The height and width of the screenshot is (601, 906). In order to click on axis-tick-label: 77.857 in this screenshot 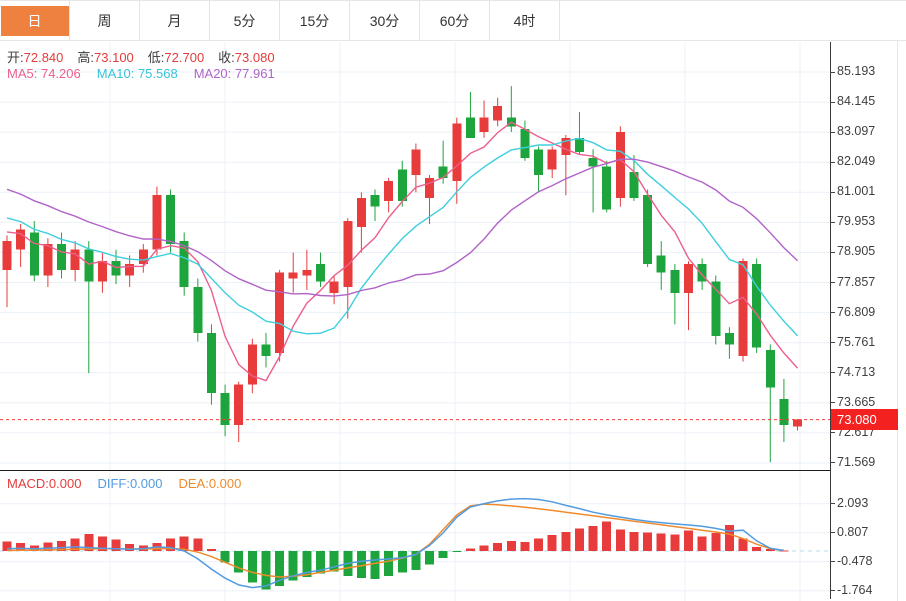, I will do `click(856, 281)`.